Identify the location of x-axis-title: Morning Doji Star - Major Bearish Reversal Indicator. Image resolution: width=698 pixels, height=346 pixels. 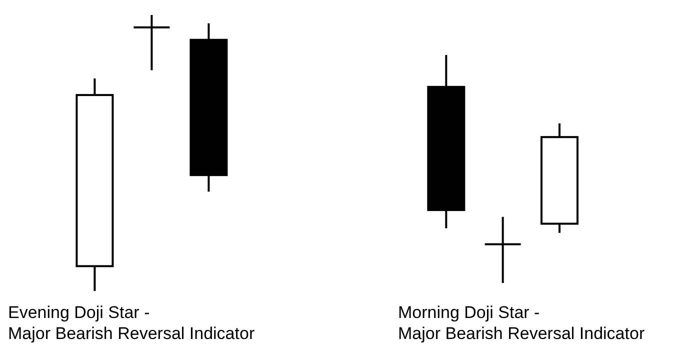
(522, 323).